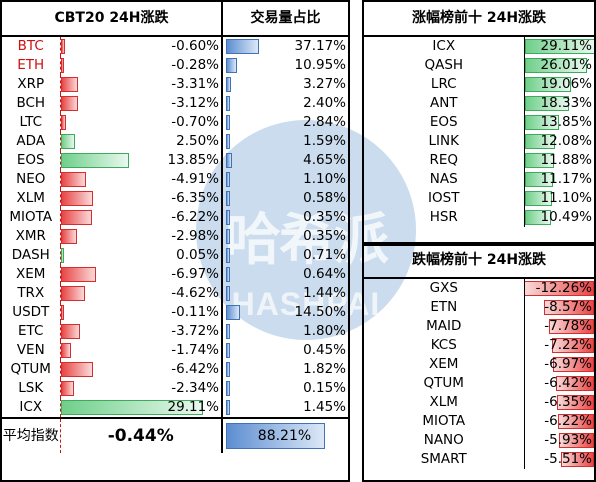 Image resolution: width=596 pixels, height=482 pixels. What do you see at coordinates (566, 84) in the screenshot?
I see `change-value: 19.06%` at bounding box center [566, 84].